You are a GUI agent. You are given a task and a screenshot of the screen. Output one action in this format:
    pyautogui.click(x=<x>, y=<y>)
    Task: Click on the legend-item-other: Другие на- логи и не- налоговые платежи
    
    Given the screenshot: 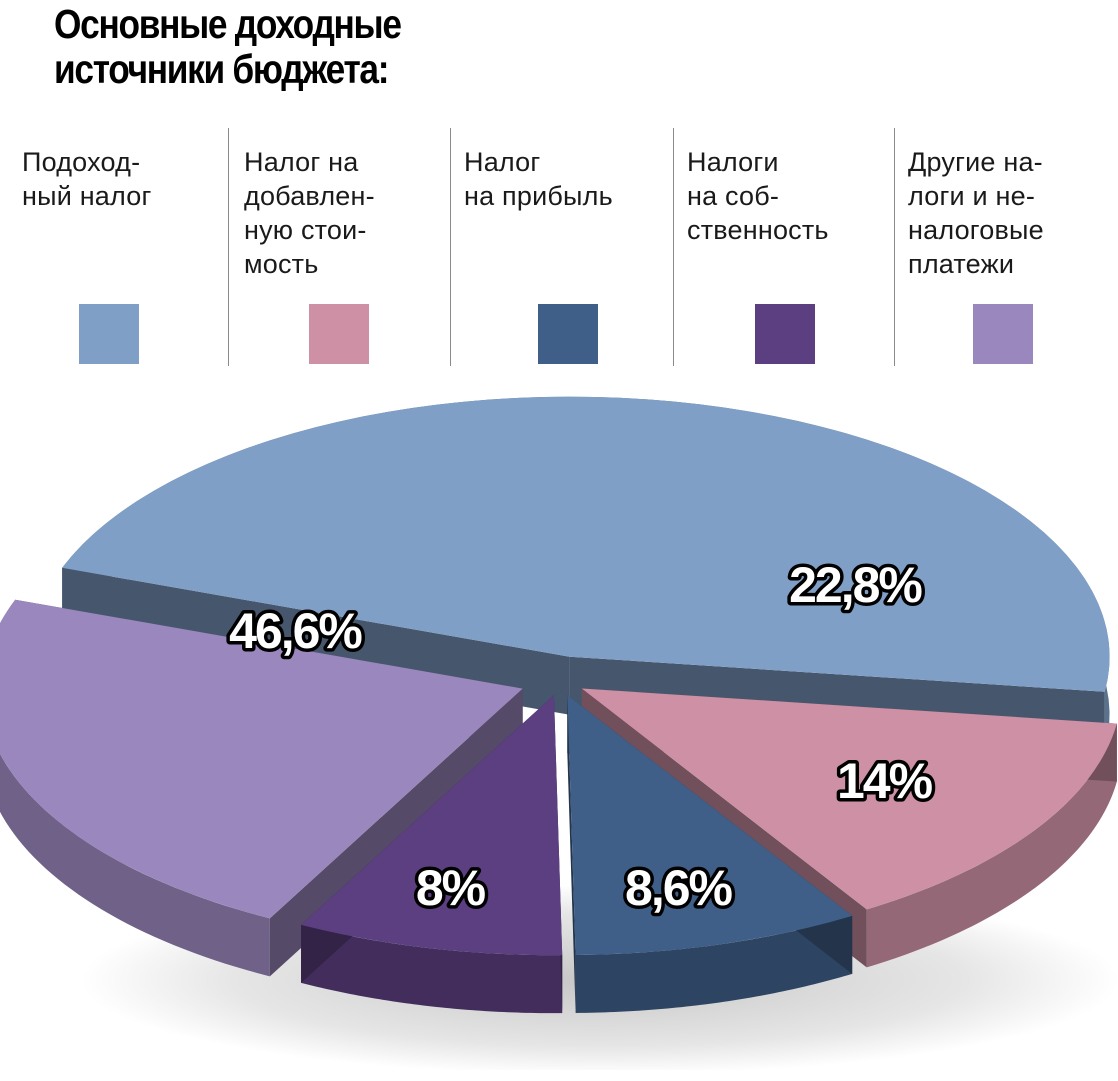 What is the action you would take?
    pyautogui.click(x=1006, y=247)
    